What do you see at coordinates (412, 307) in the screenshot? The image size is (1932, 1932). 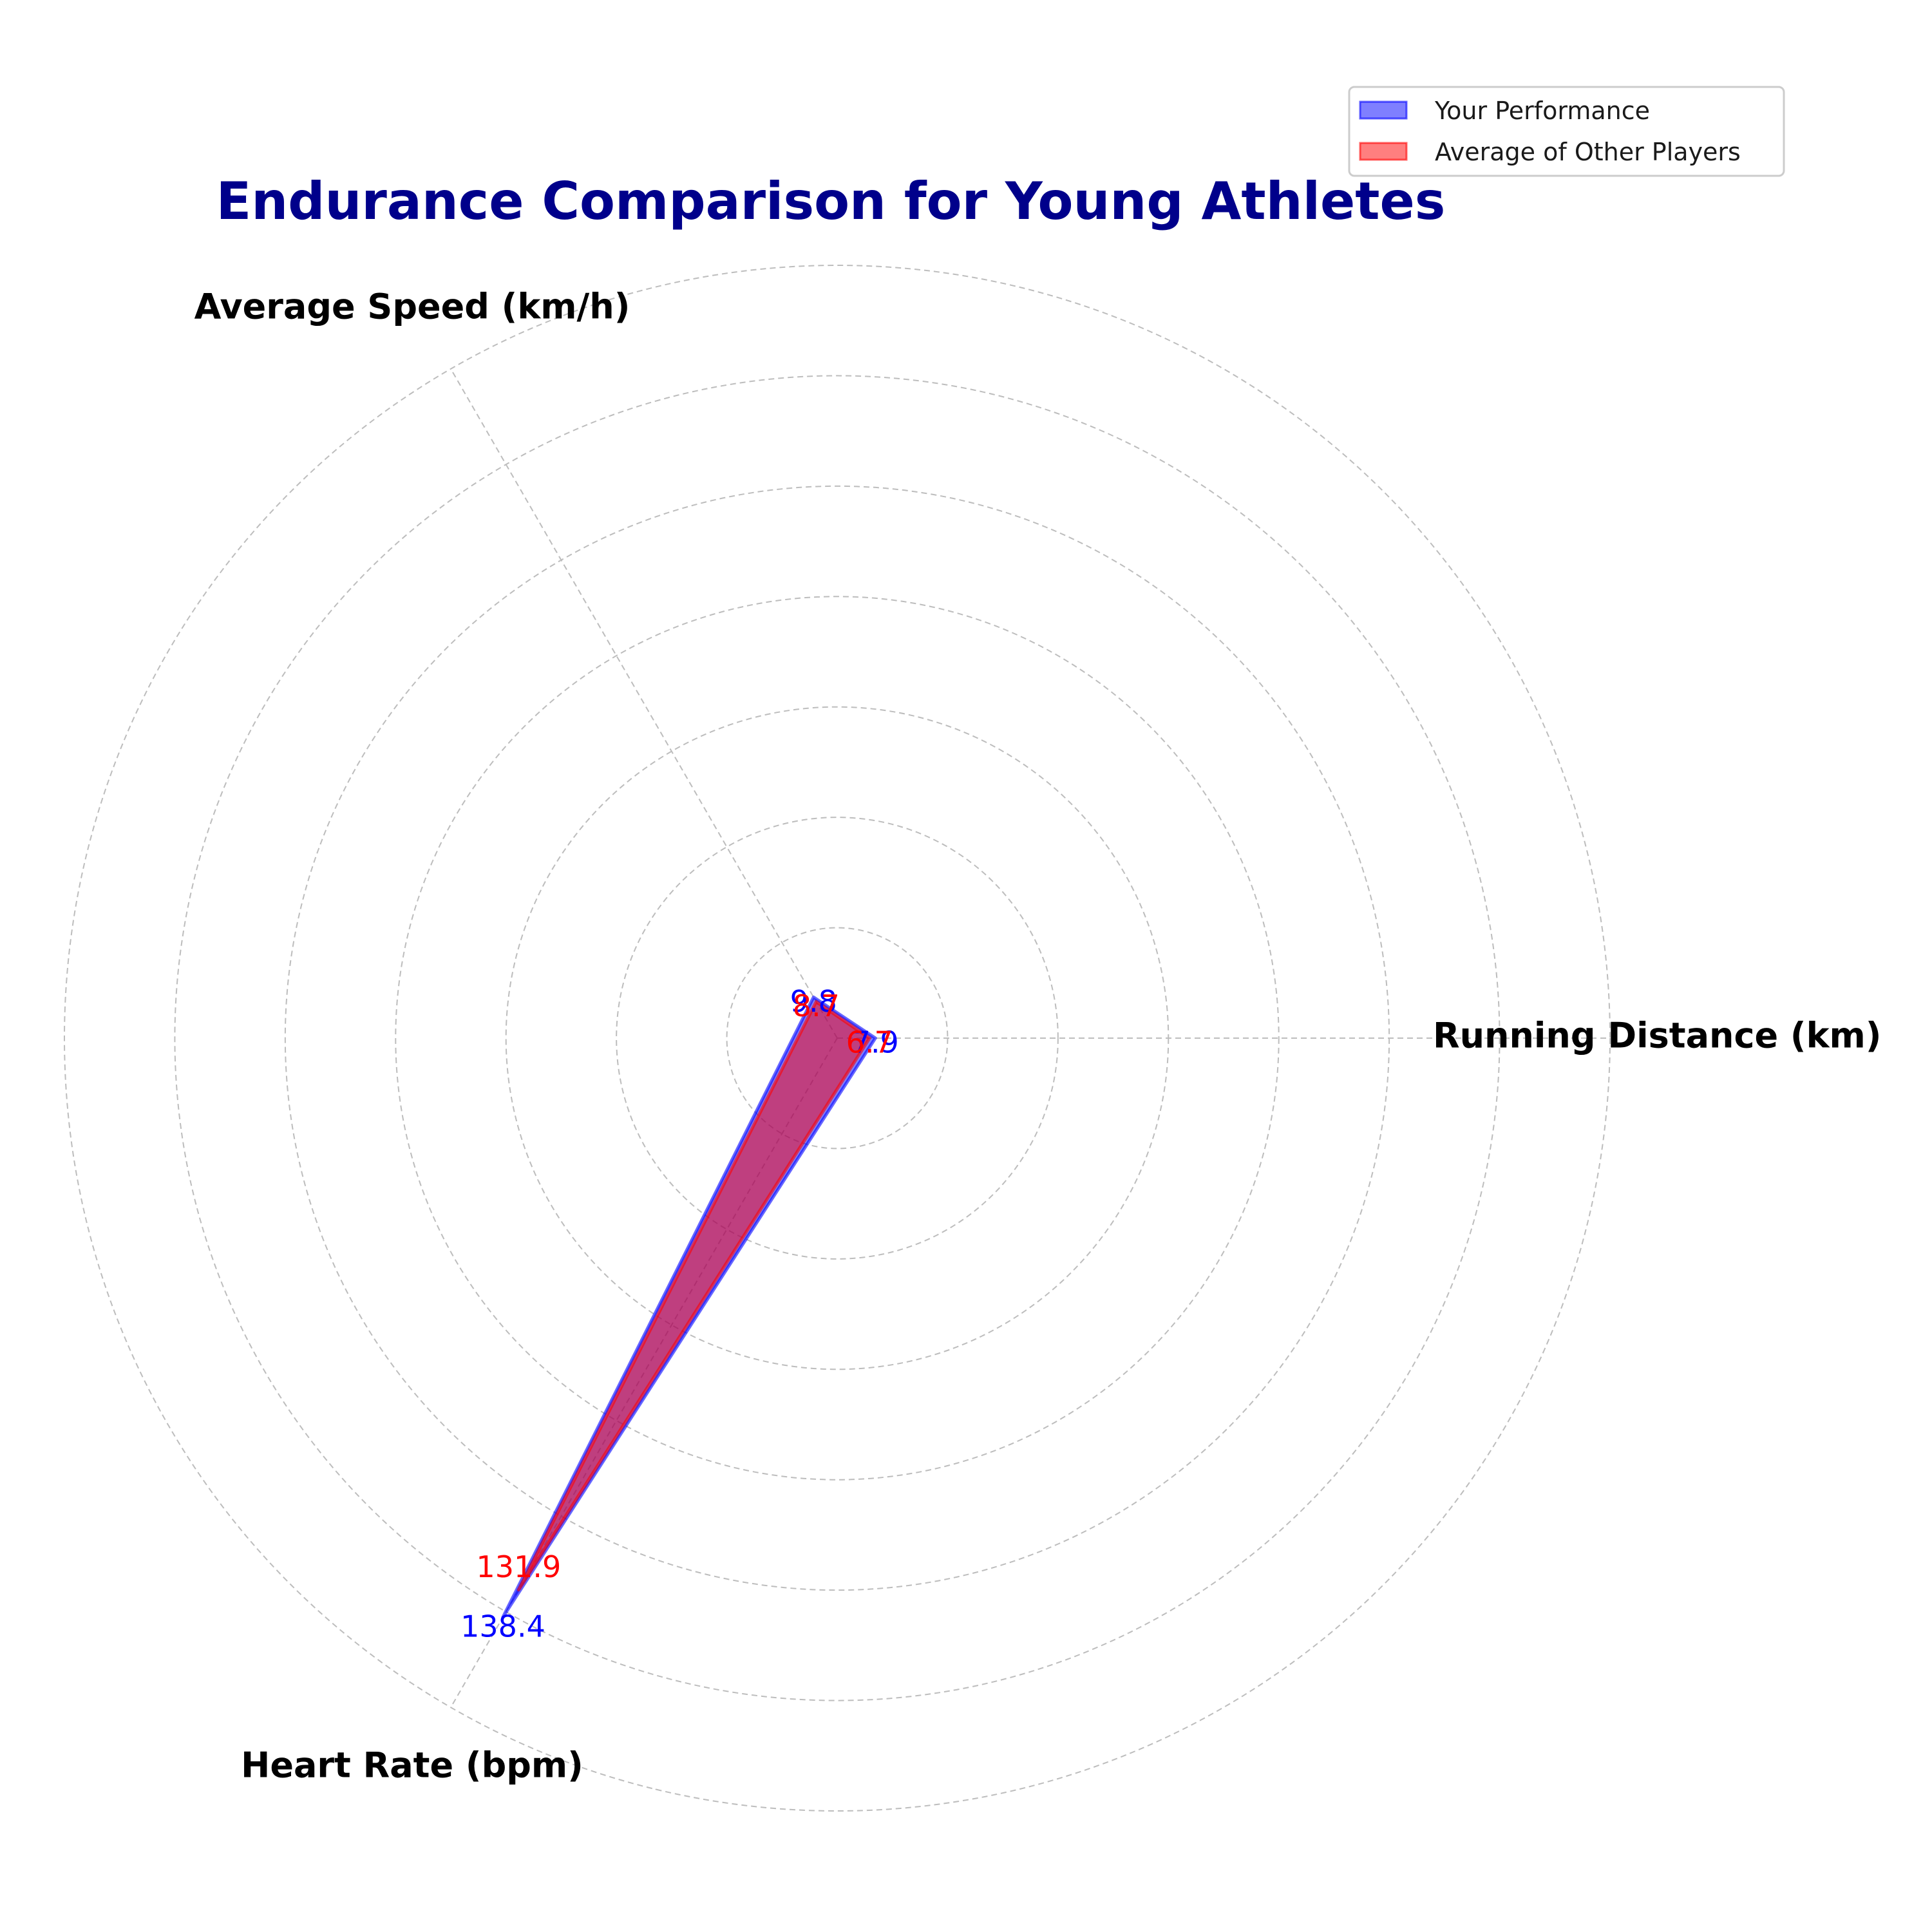 I see `axis-label: Average Speed (km/h)` at bounding box center [412, 307].